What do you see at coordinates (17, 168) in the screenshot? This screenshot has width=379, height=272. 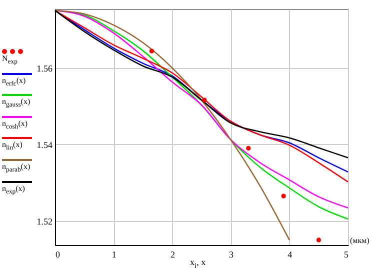 I see `legend-label: n$_{parab}$(x)` at bounding box center [17, 168].